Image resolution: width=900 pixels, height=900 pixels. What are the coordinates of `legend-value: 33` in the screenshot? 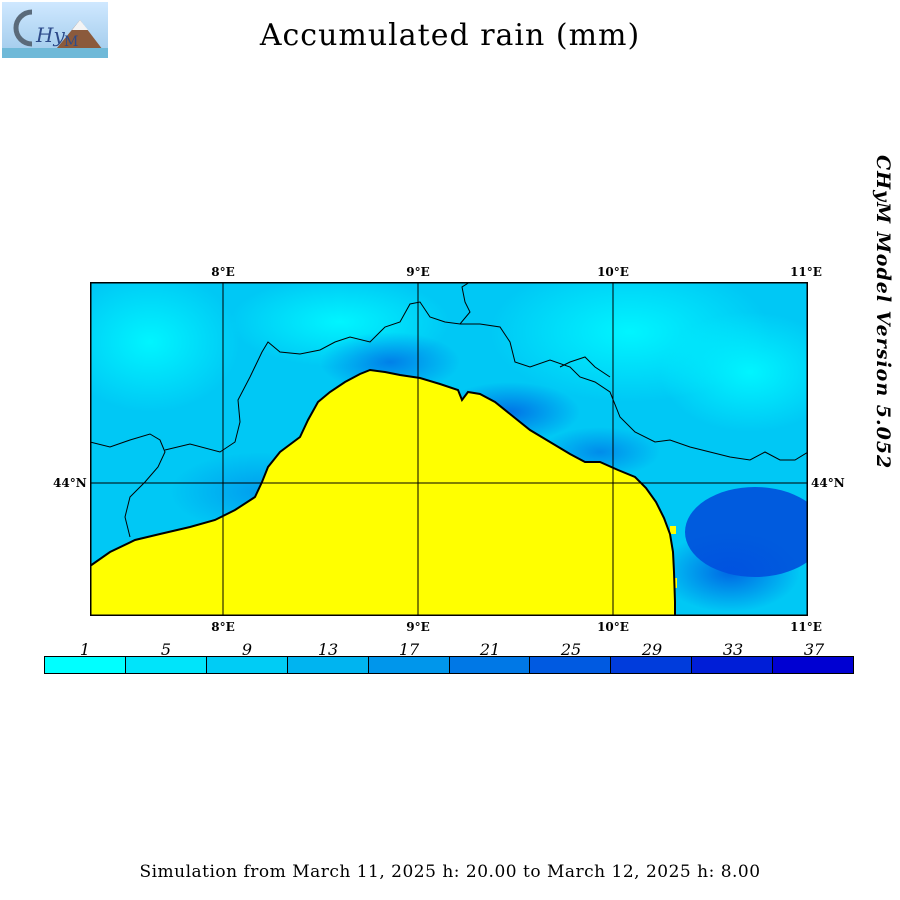 It's located at (733, 649).